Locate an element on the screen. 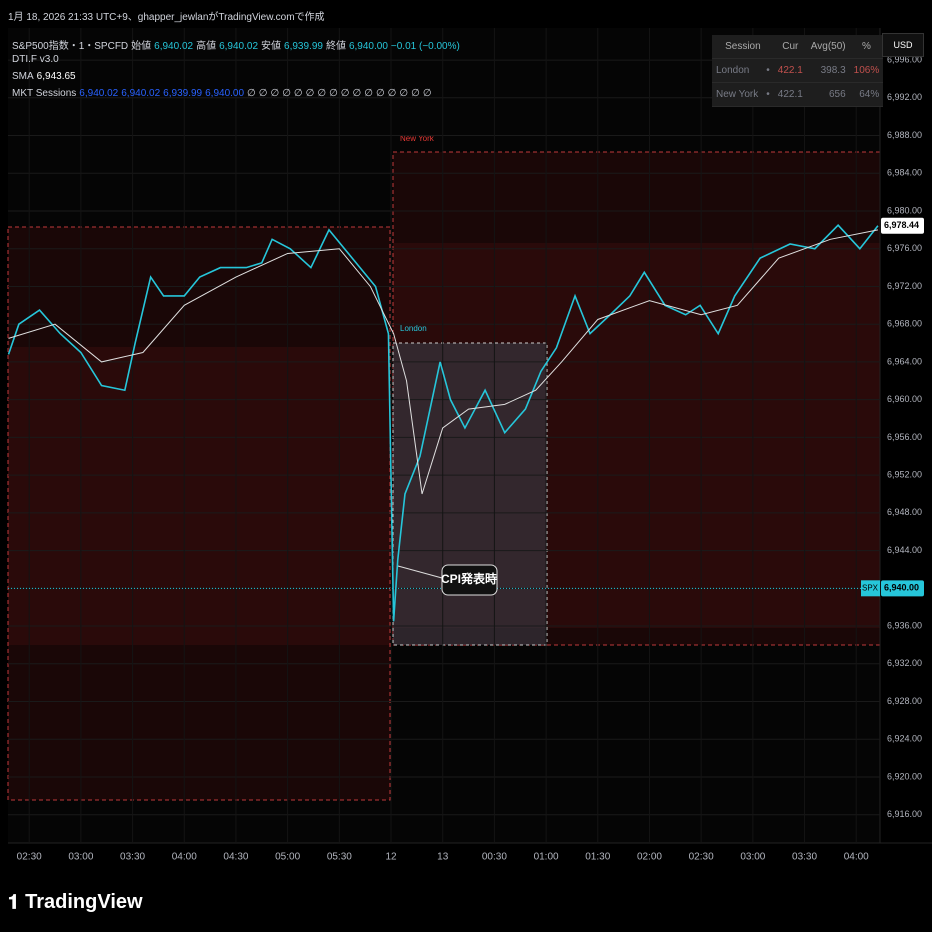 The image size is (932, 932). y-tick-label: 6,980.00 is located at coordinates (904, 210).